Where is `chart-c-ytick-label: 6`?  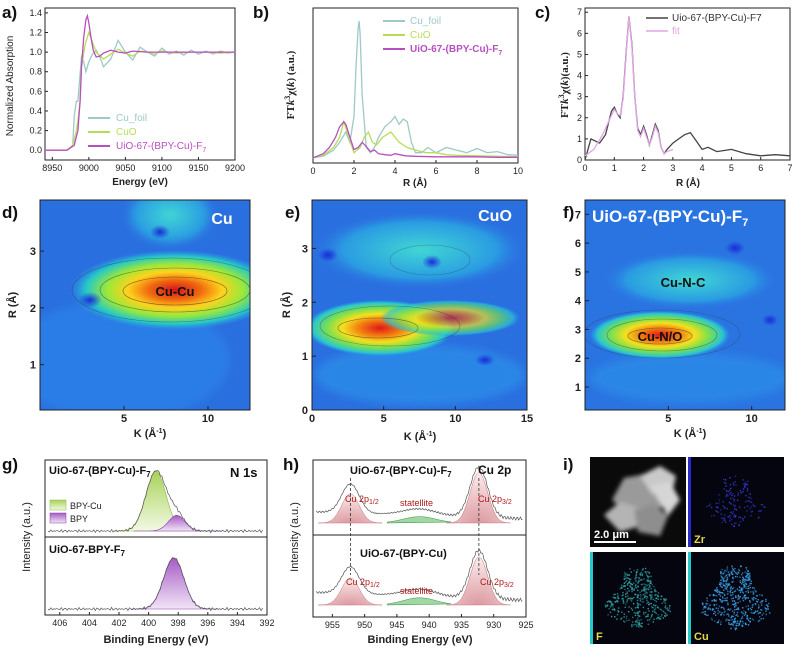
chart-c-ytick-label: 6 is located at coordinates (579, 33).